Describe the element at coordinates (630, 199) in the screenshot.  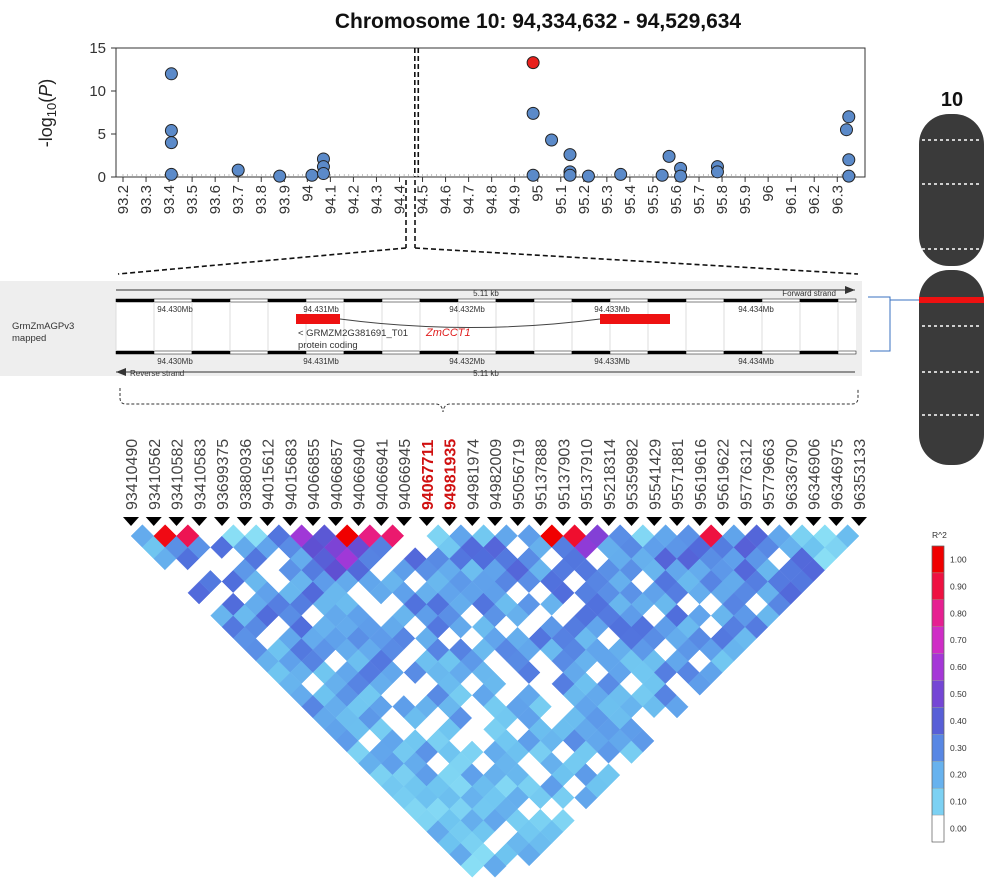
I see `x-tick-label: 95.4` at that location.